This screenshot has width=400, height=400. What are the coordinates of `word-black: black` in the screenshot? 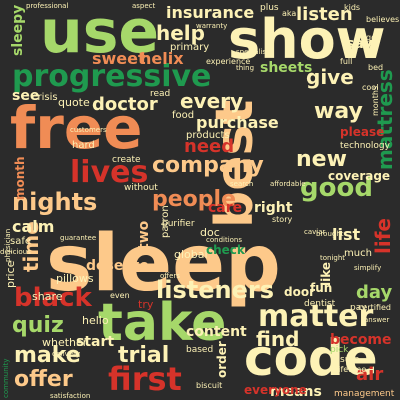 It's located at (53, 298).